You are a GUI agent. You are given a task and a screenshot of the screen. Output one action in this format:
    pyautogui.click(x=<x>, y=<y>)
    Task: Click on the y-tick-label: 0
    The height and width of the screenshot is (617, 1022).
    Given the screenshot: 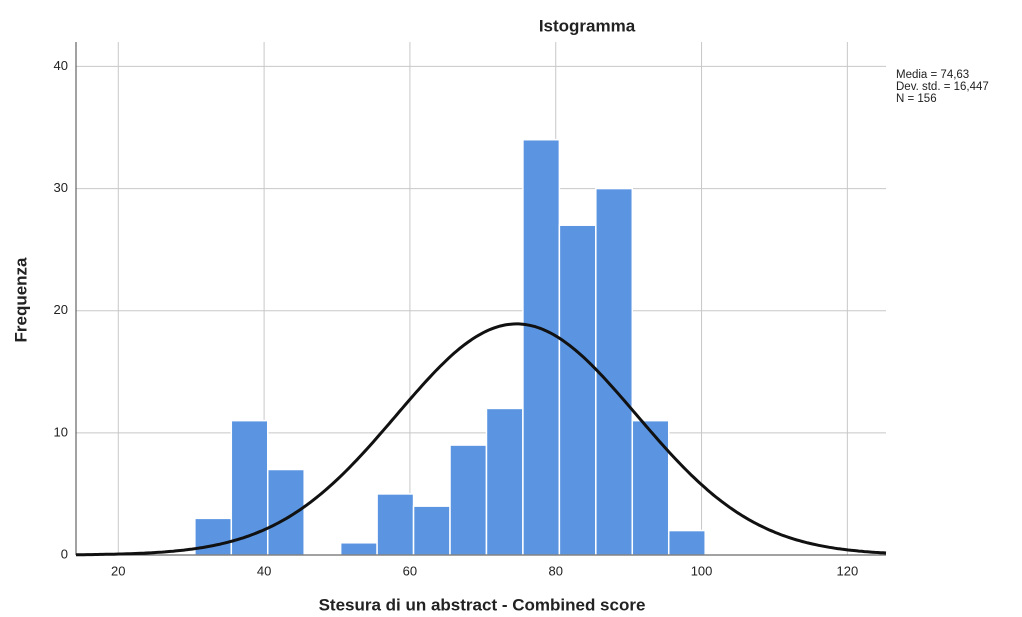 What is the action you would take?
    pyautogui.click(x=64, y=553)
    